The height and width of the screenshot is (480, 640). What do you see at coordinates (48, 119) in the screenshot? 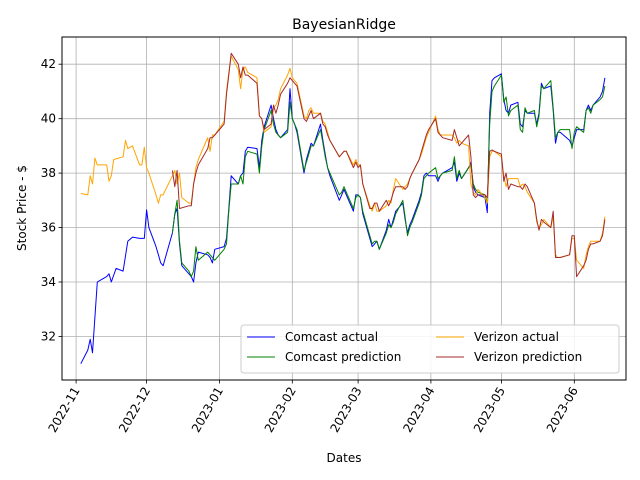
I see `y-tick-label: 40` at bounding box center [48, 119].